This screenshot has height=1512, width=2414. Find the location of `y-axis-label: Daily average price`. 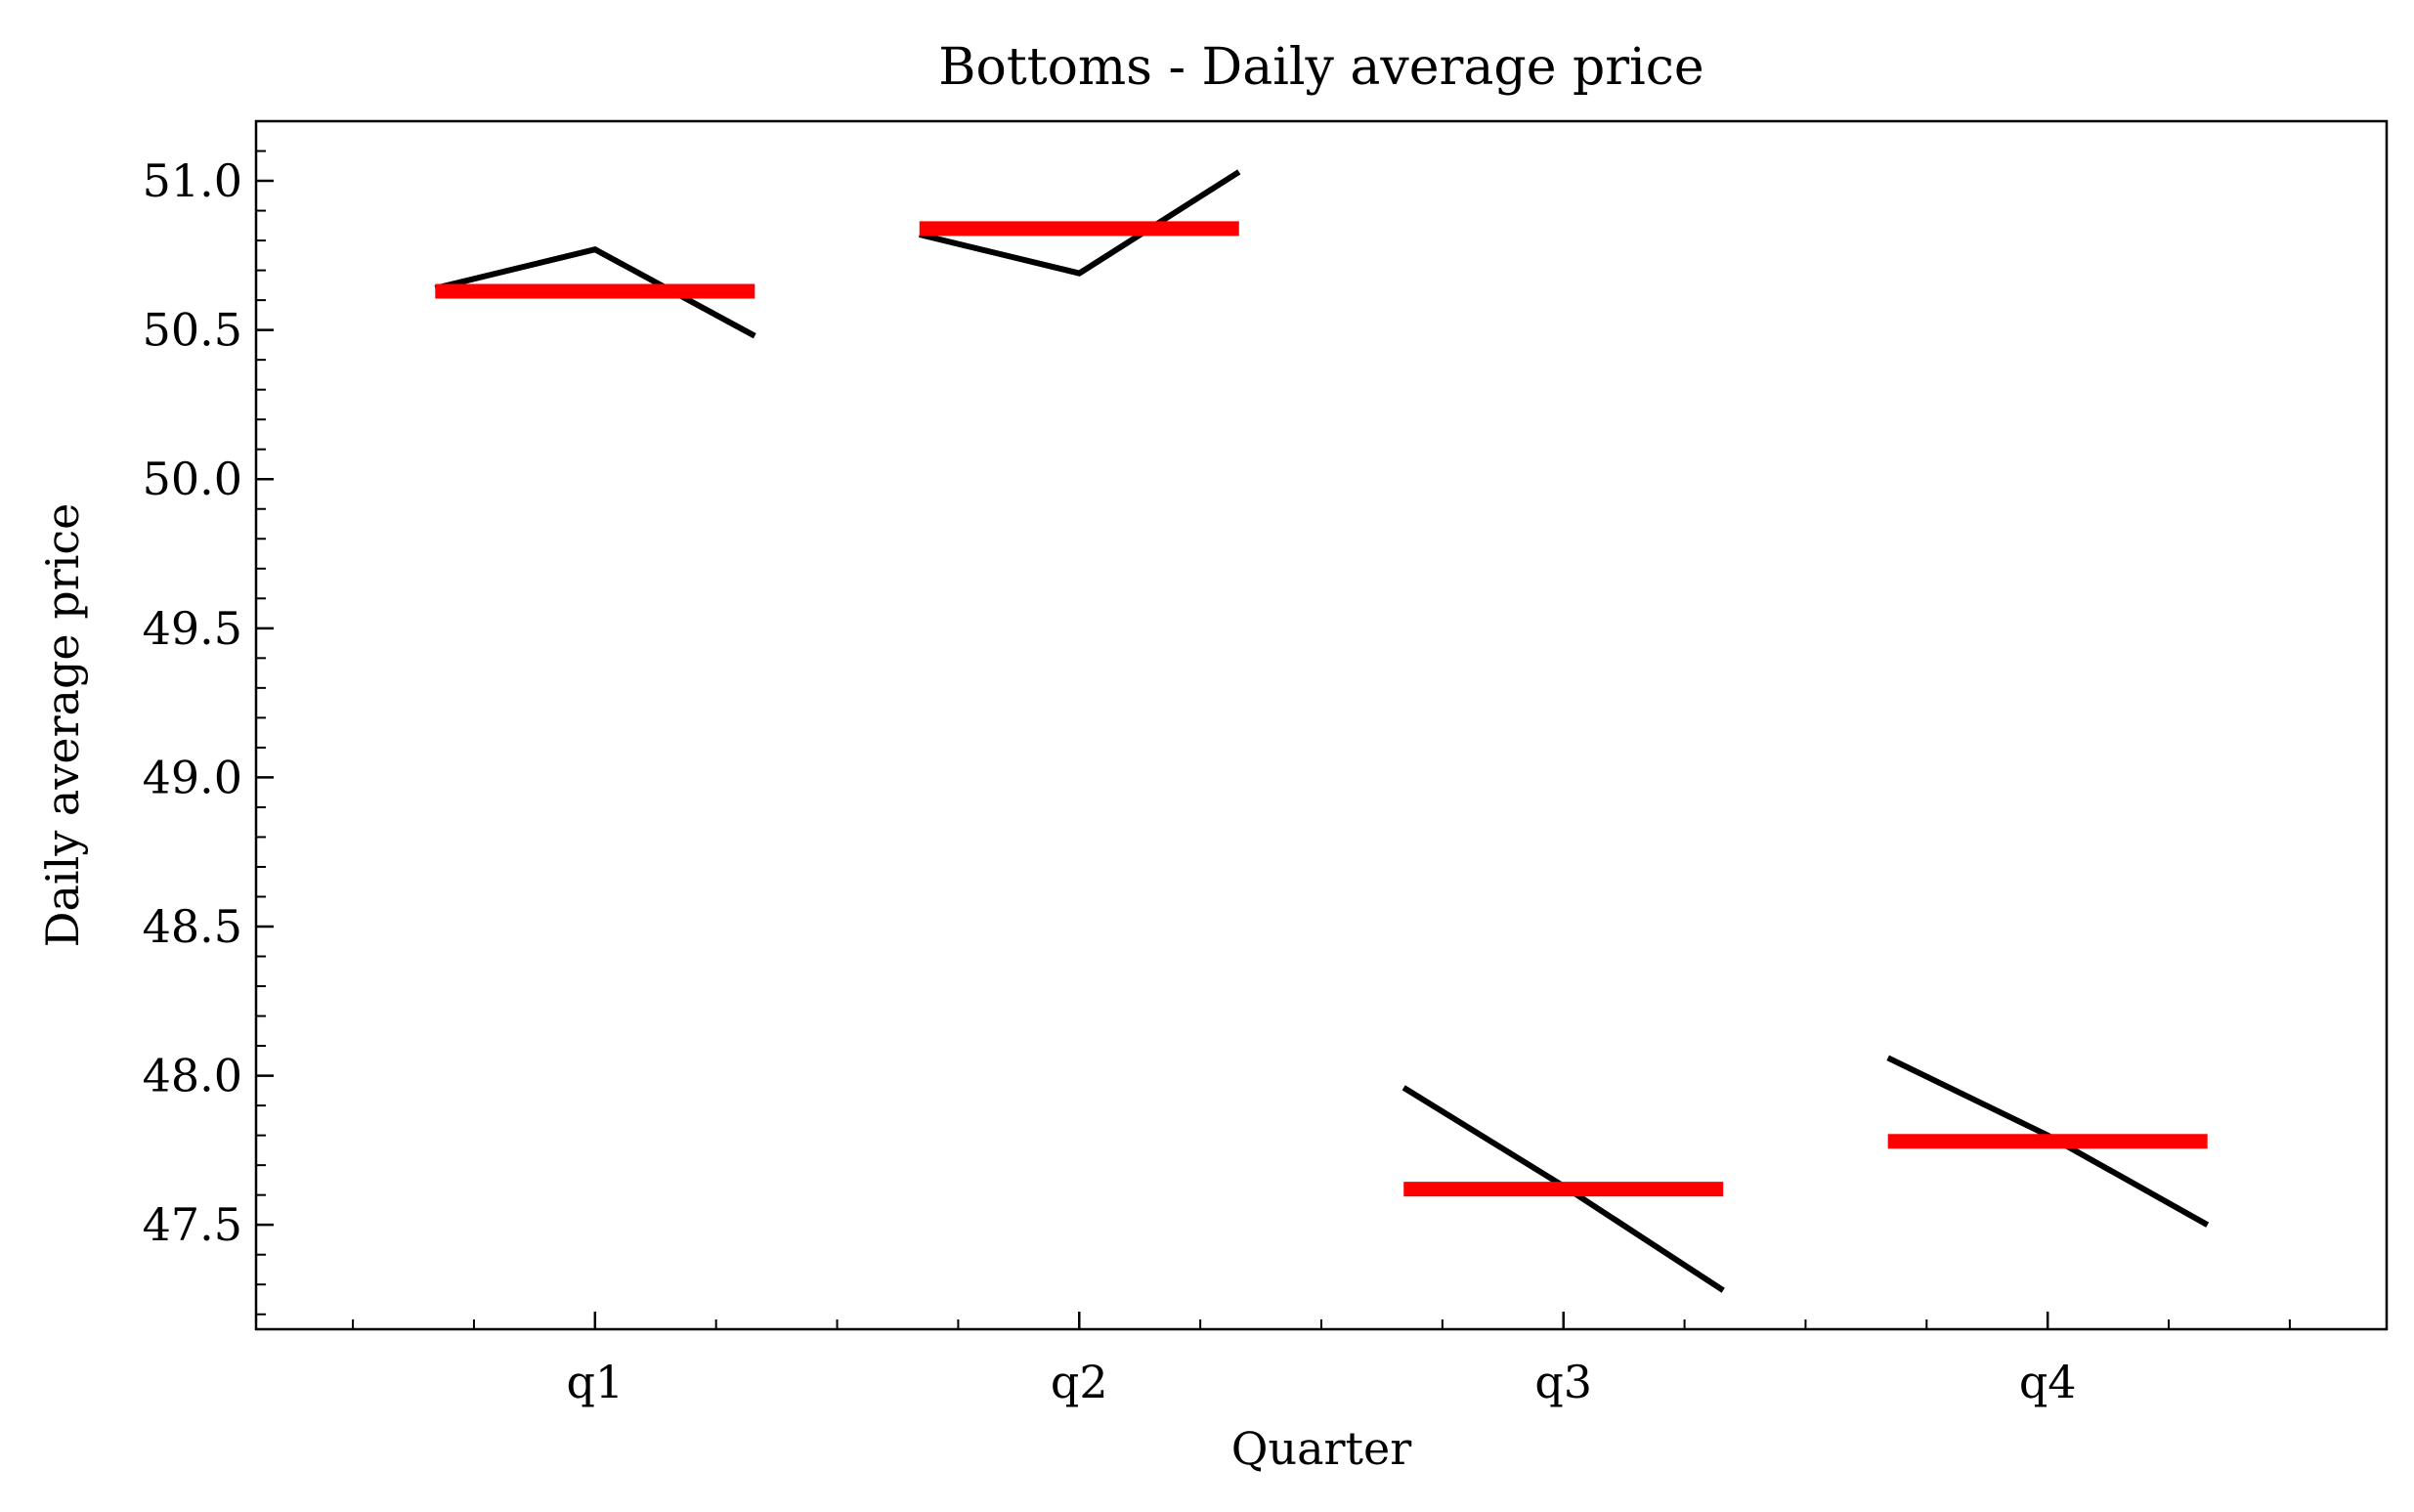

y-axis-label: Daily average price is located at coordinates (62, 725).